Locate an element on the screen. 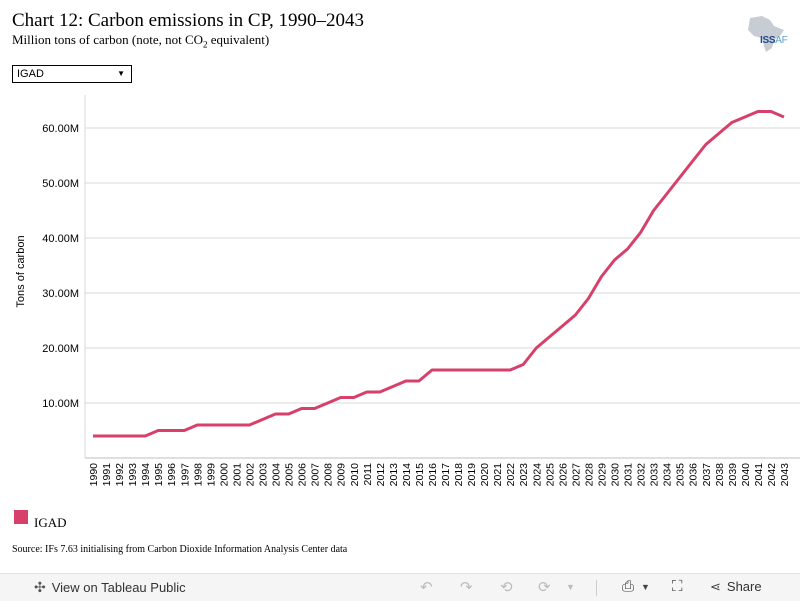 Image resolution: width=800 pixels, height=601 pixels. x-tick-label: 2009 is located at coordinates (342, 475).